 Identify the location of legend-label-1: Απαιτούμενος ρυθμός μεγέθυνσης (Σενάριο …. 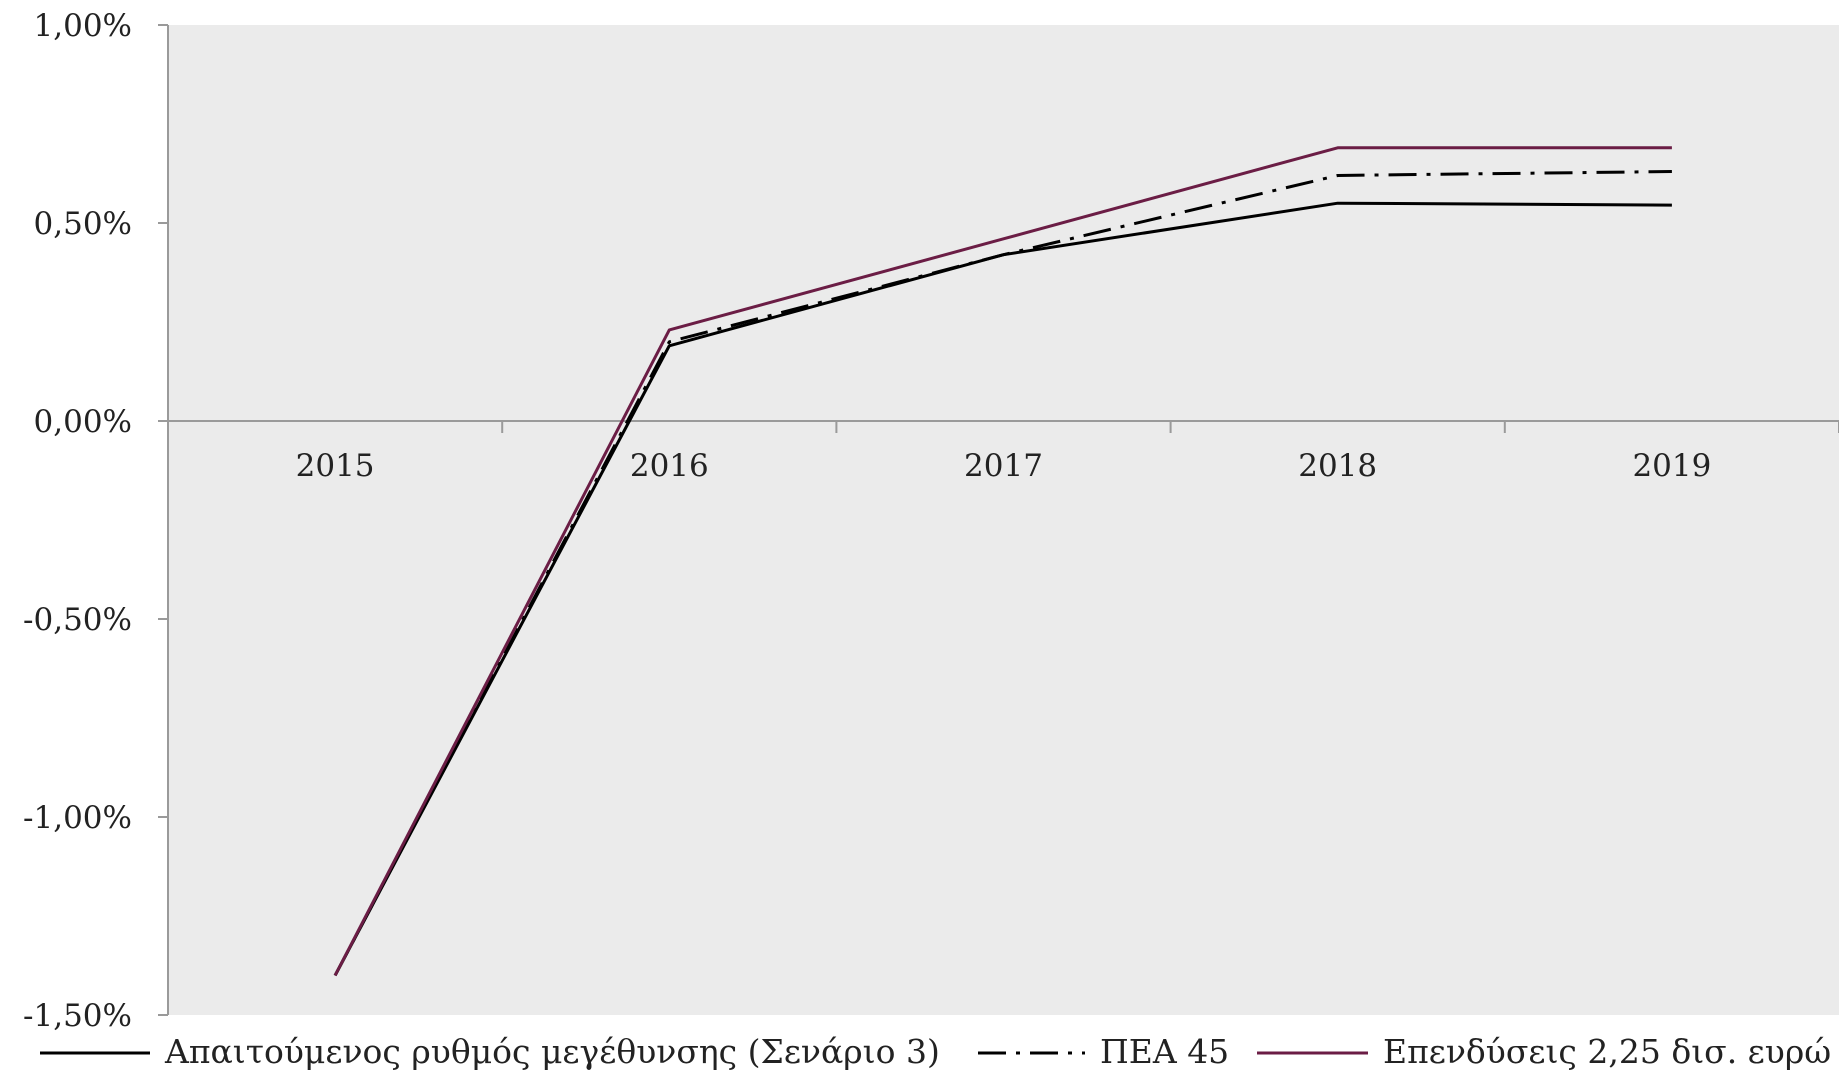
(552, 1051).